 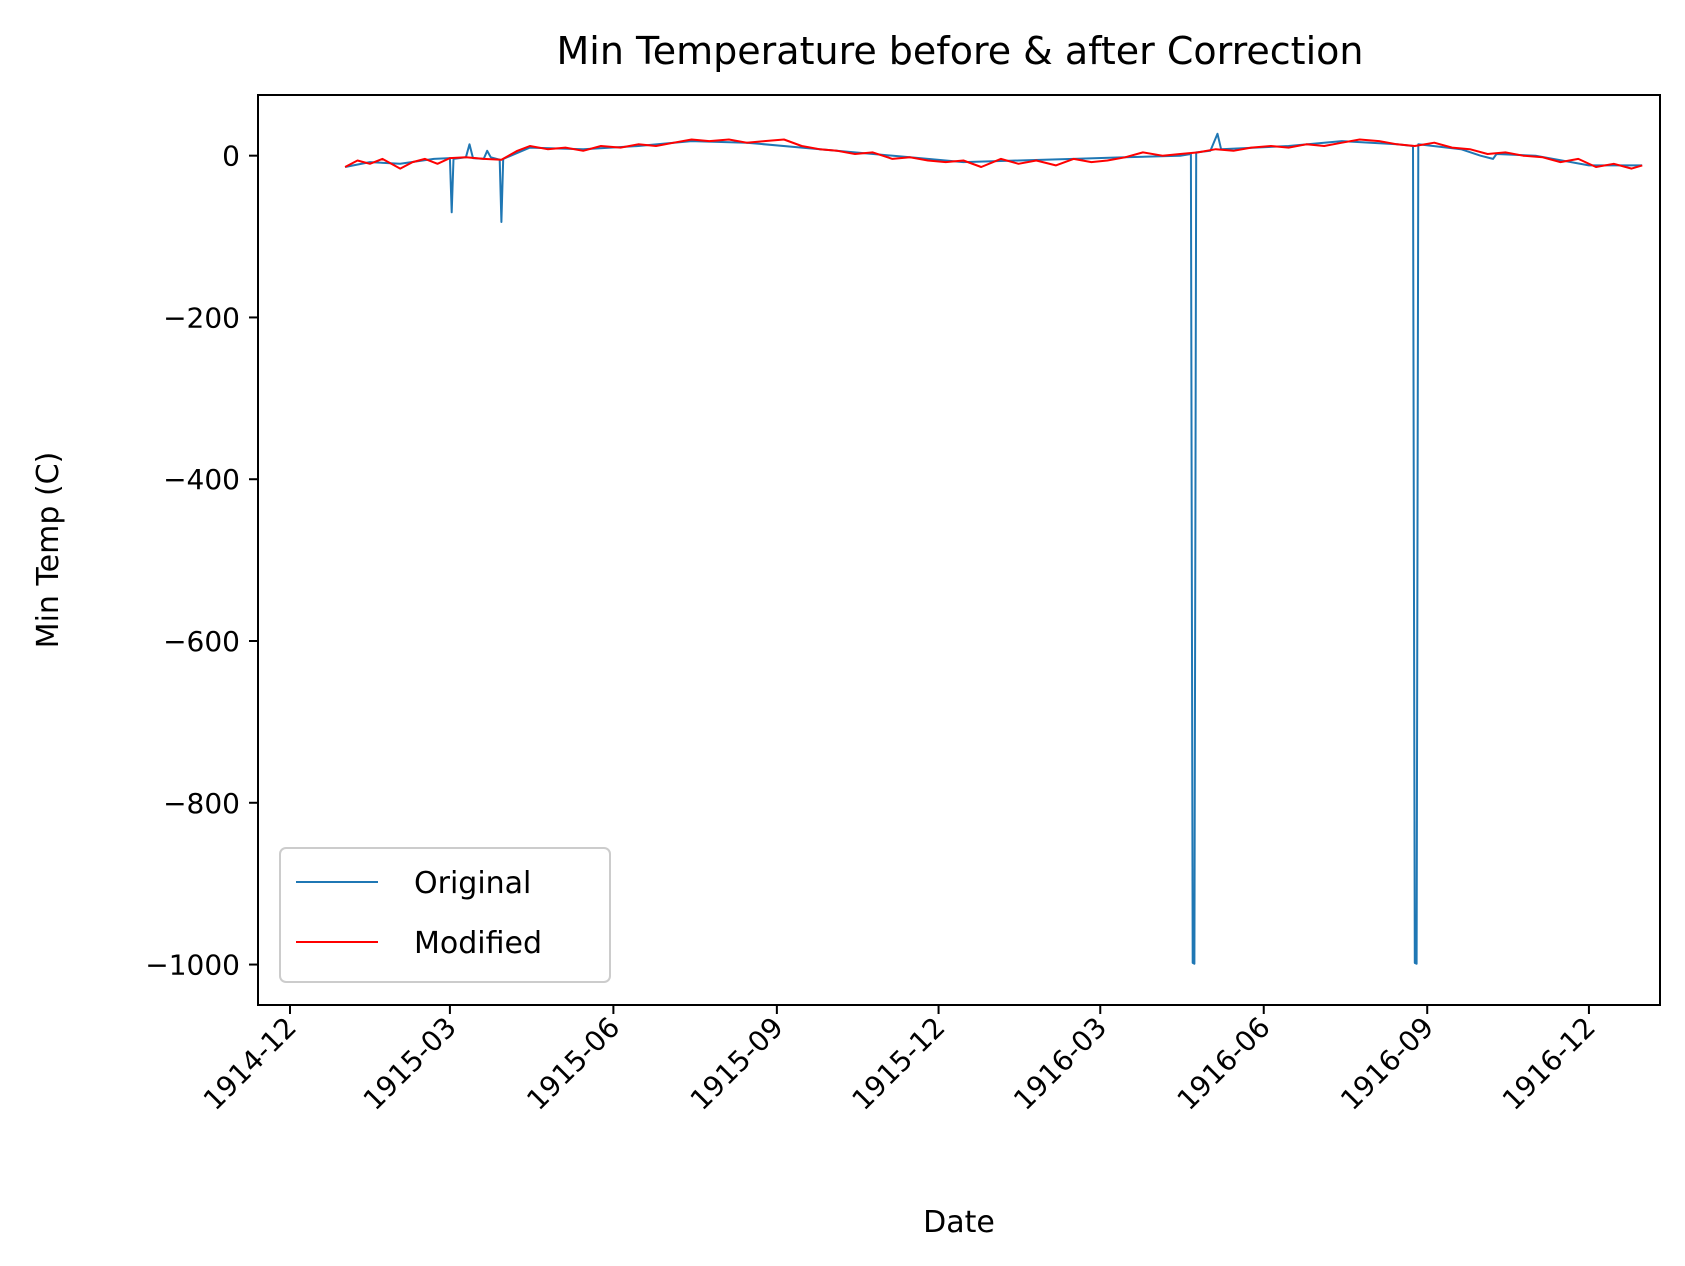 I want to click on x-axis-label: Date, so click(x=959, y=1222).